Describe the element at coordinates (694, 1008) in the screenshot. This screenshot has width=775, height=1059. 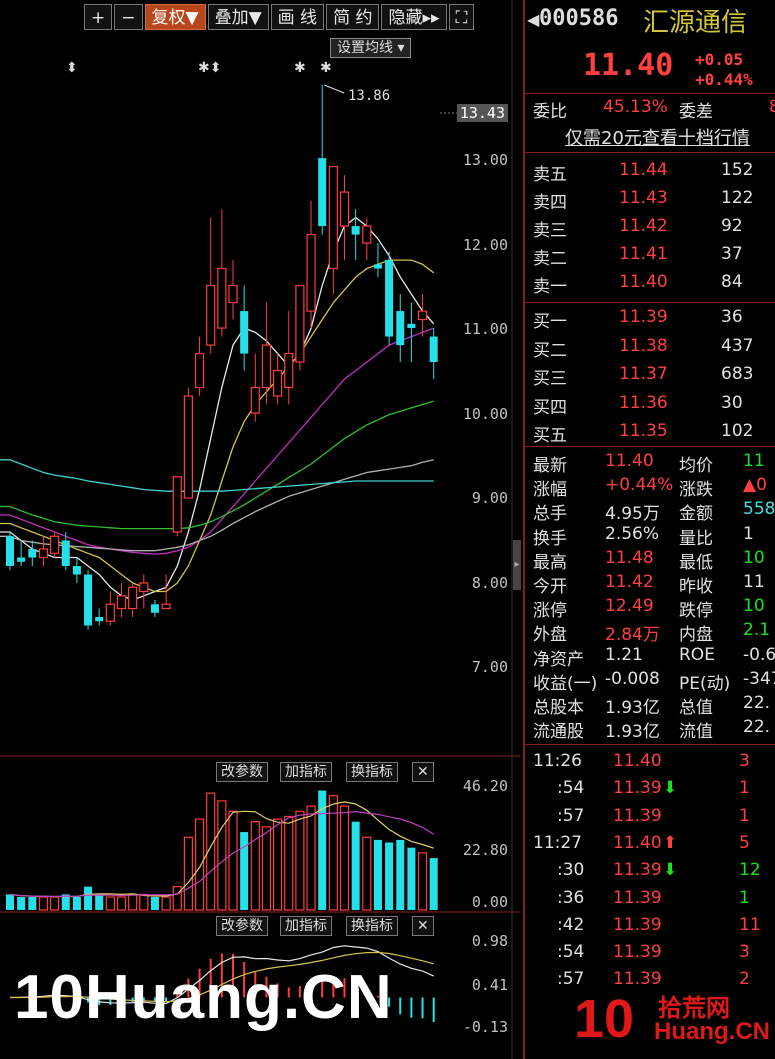
I see `logo-cn: 拾荒网` at that location.